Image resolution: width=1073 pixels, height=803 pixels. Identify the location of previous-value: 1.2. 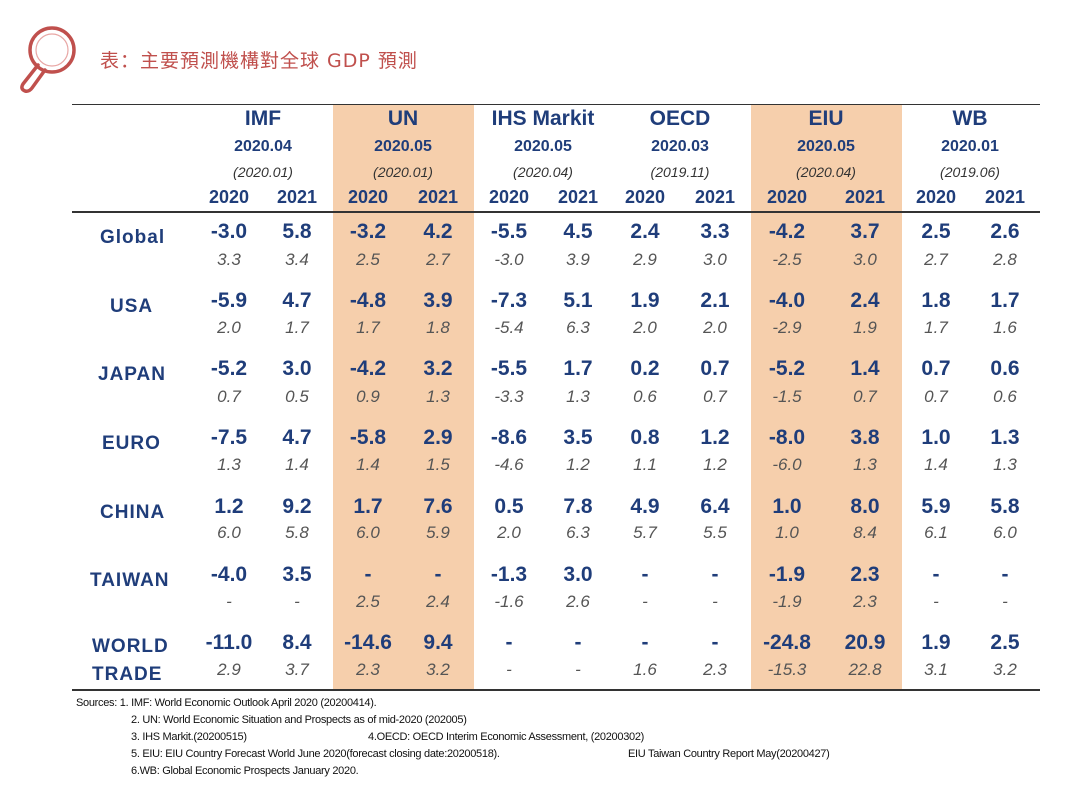
(578, 464).